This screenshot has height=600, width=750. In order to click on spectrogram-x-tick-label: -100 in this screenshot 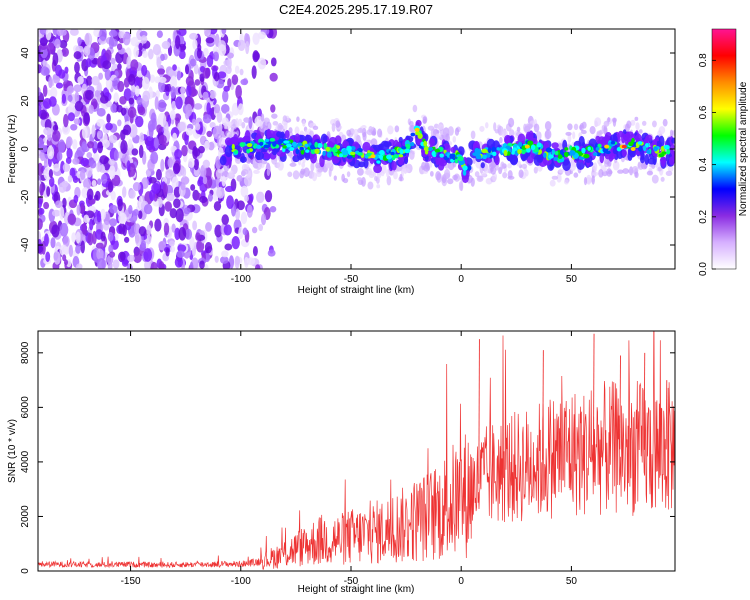, I will do `click(241, 279)`.